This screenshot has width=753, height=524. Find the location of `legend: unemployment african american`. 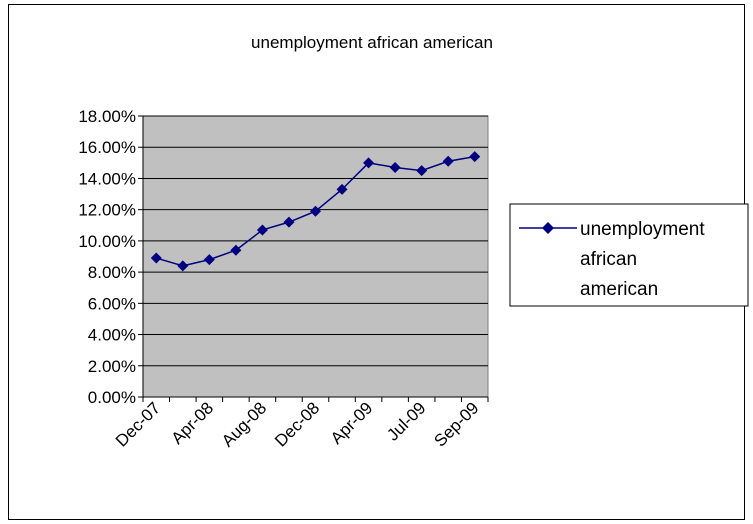

legend: unemployment african american is located at coordinates (629, 255).